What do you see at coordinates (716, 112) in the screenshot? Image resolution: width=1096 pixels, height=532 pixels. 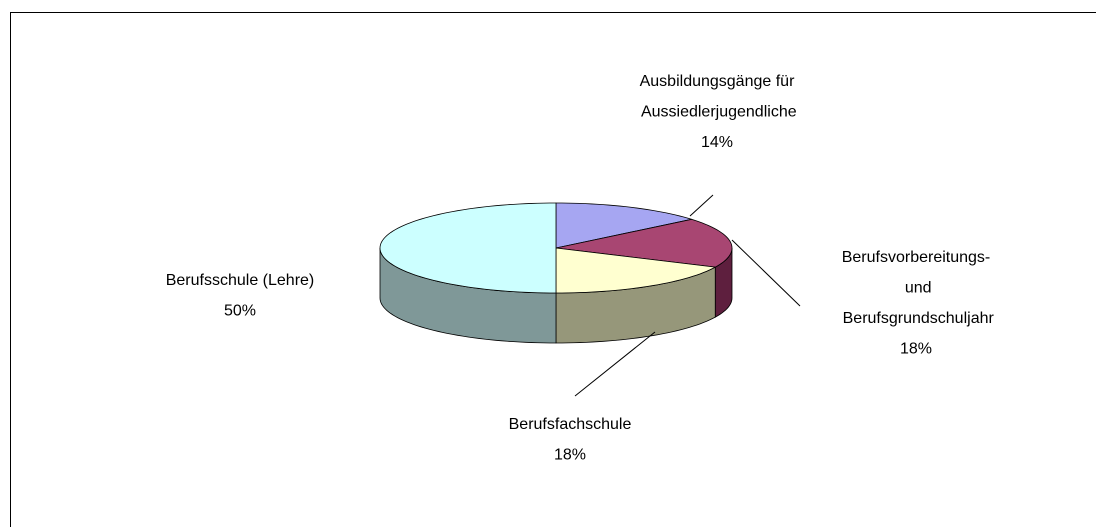 I see `label-line: Aussiedlerjugendliche` at bounding box center [716, 112].